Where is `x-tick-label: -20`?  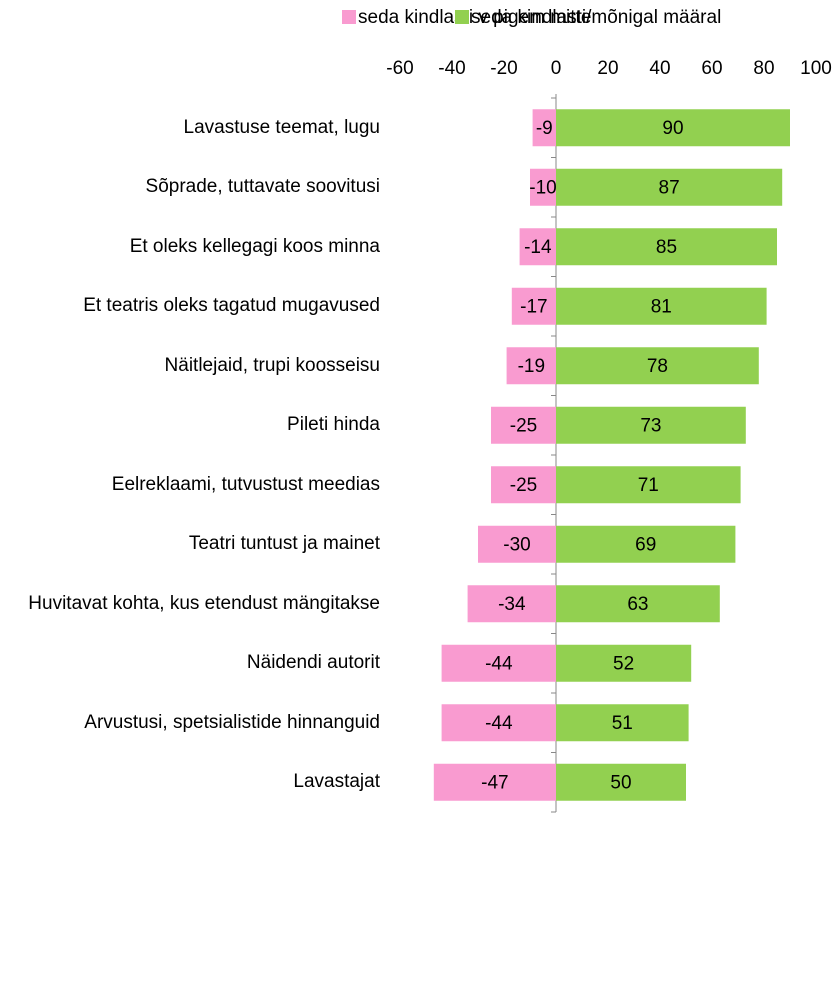 x-tick-label: -20 is located at coordinates (503, 68).